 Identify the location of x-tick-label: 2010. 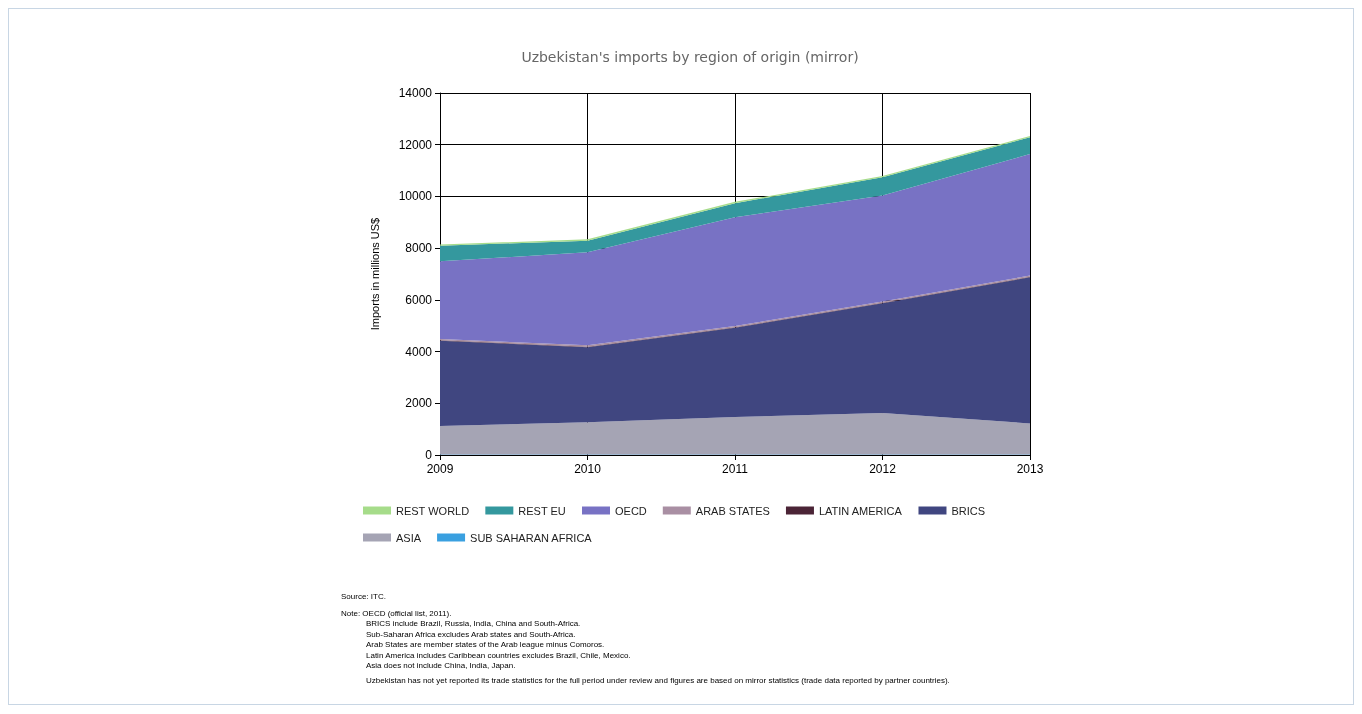
(588, 469).